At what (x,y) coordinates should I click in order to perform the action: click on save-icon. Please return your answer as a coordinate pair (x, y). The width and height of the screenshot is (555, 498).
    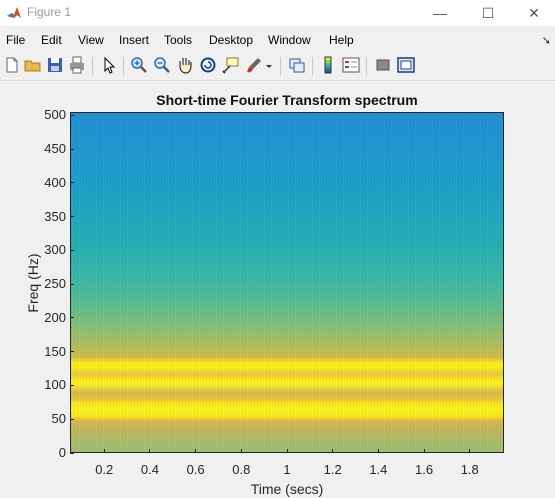
    Looking at the image, I should click on (55, 65).